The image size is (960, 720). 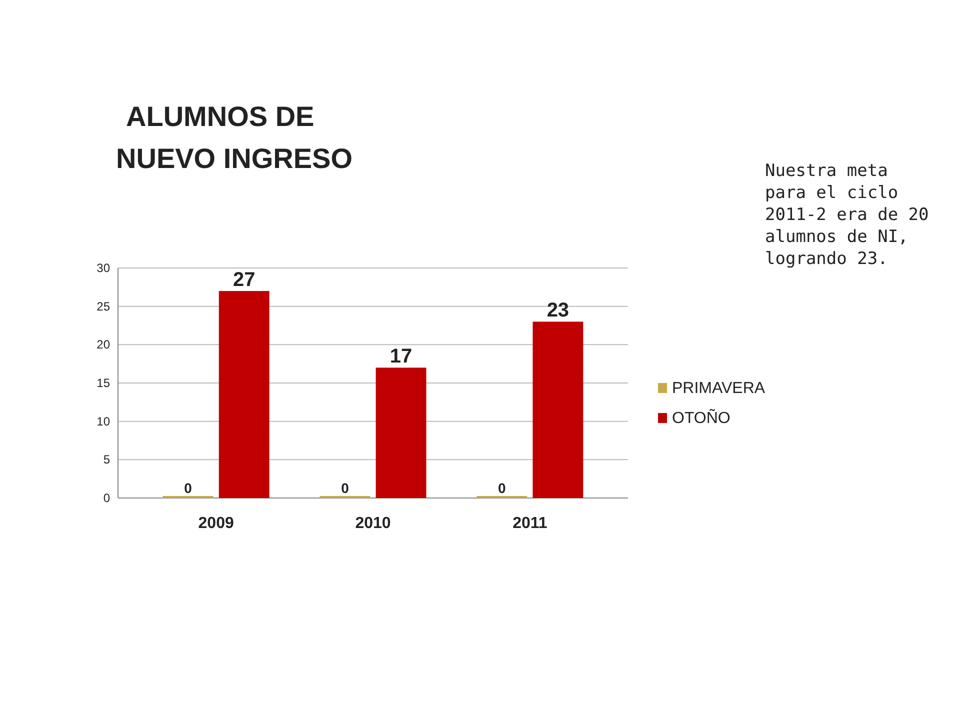 What do you see at coordinates (103, 421) in the screenshot?
I see `y-tick-label: 10` at bounding box center [103, 421].